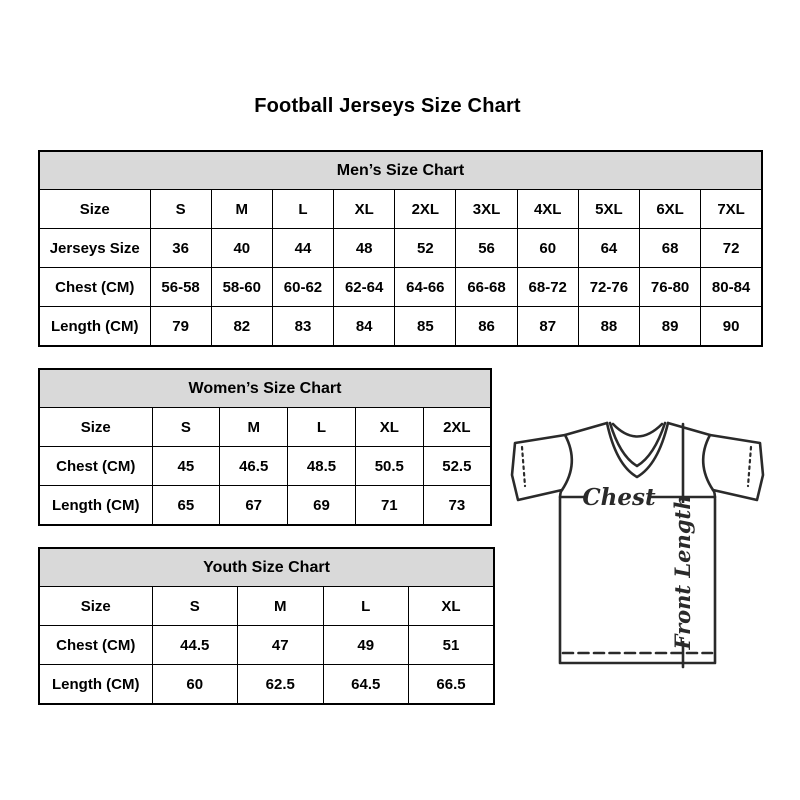  Describe the element at coordinates (280, 645) in the screenshot. I see `size-cell: 47` at that location.